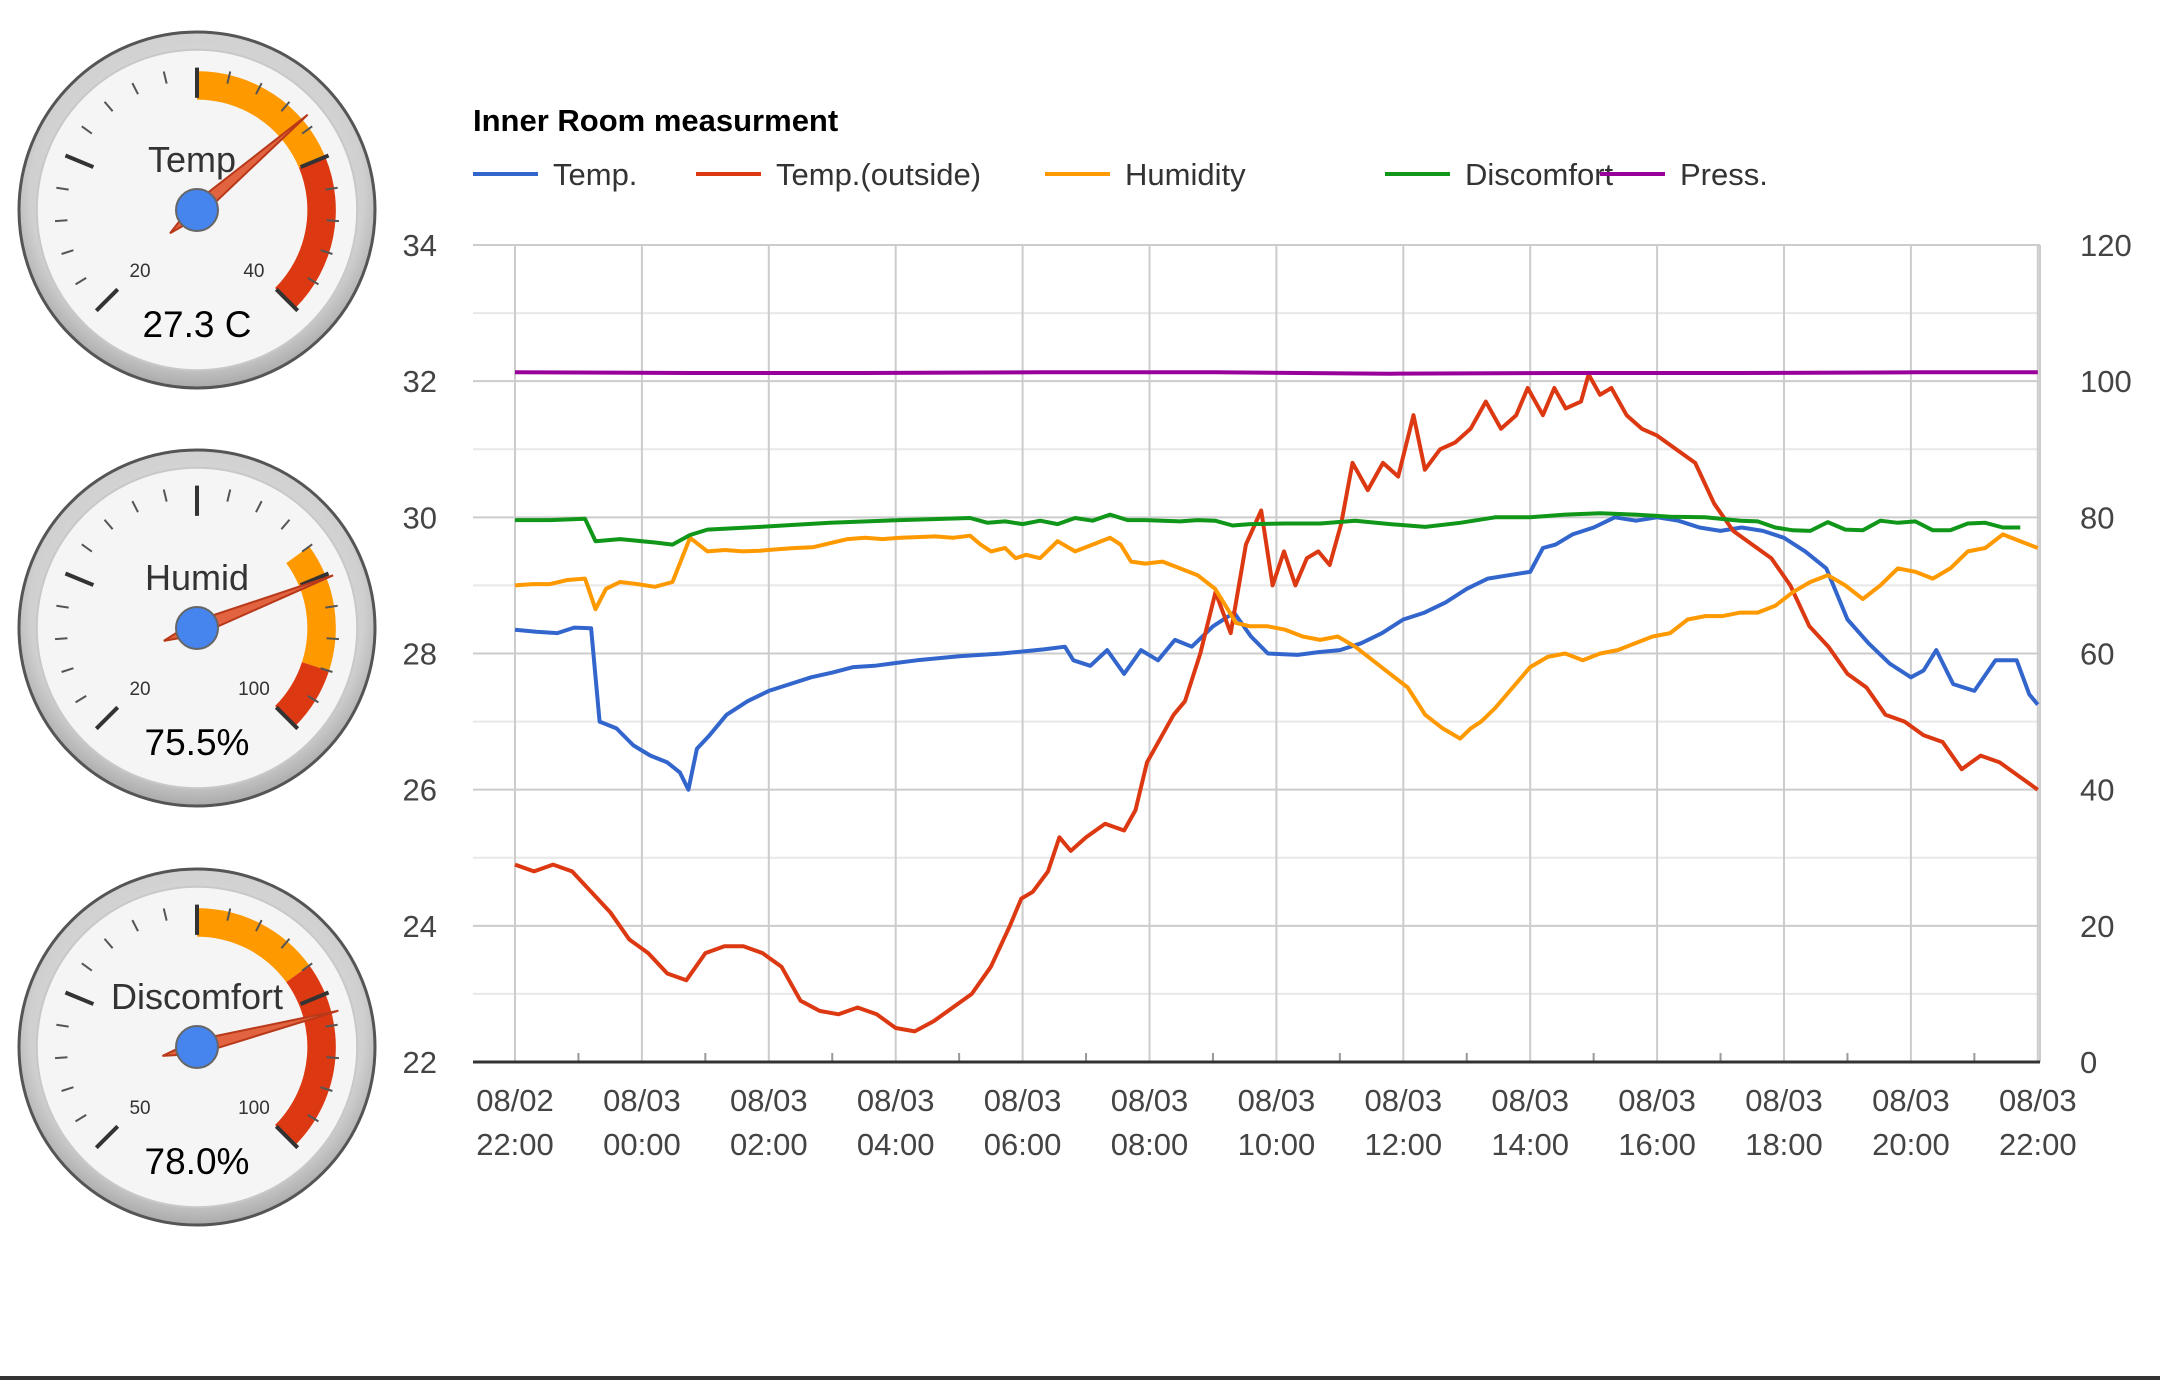 This screenshot has width=2160, height=1380. Describe the element at coordinates (420, 381) in the screenshot. I see `y-left-tick-label: 32` at that location.